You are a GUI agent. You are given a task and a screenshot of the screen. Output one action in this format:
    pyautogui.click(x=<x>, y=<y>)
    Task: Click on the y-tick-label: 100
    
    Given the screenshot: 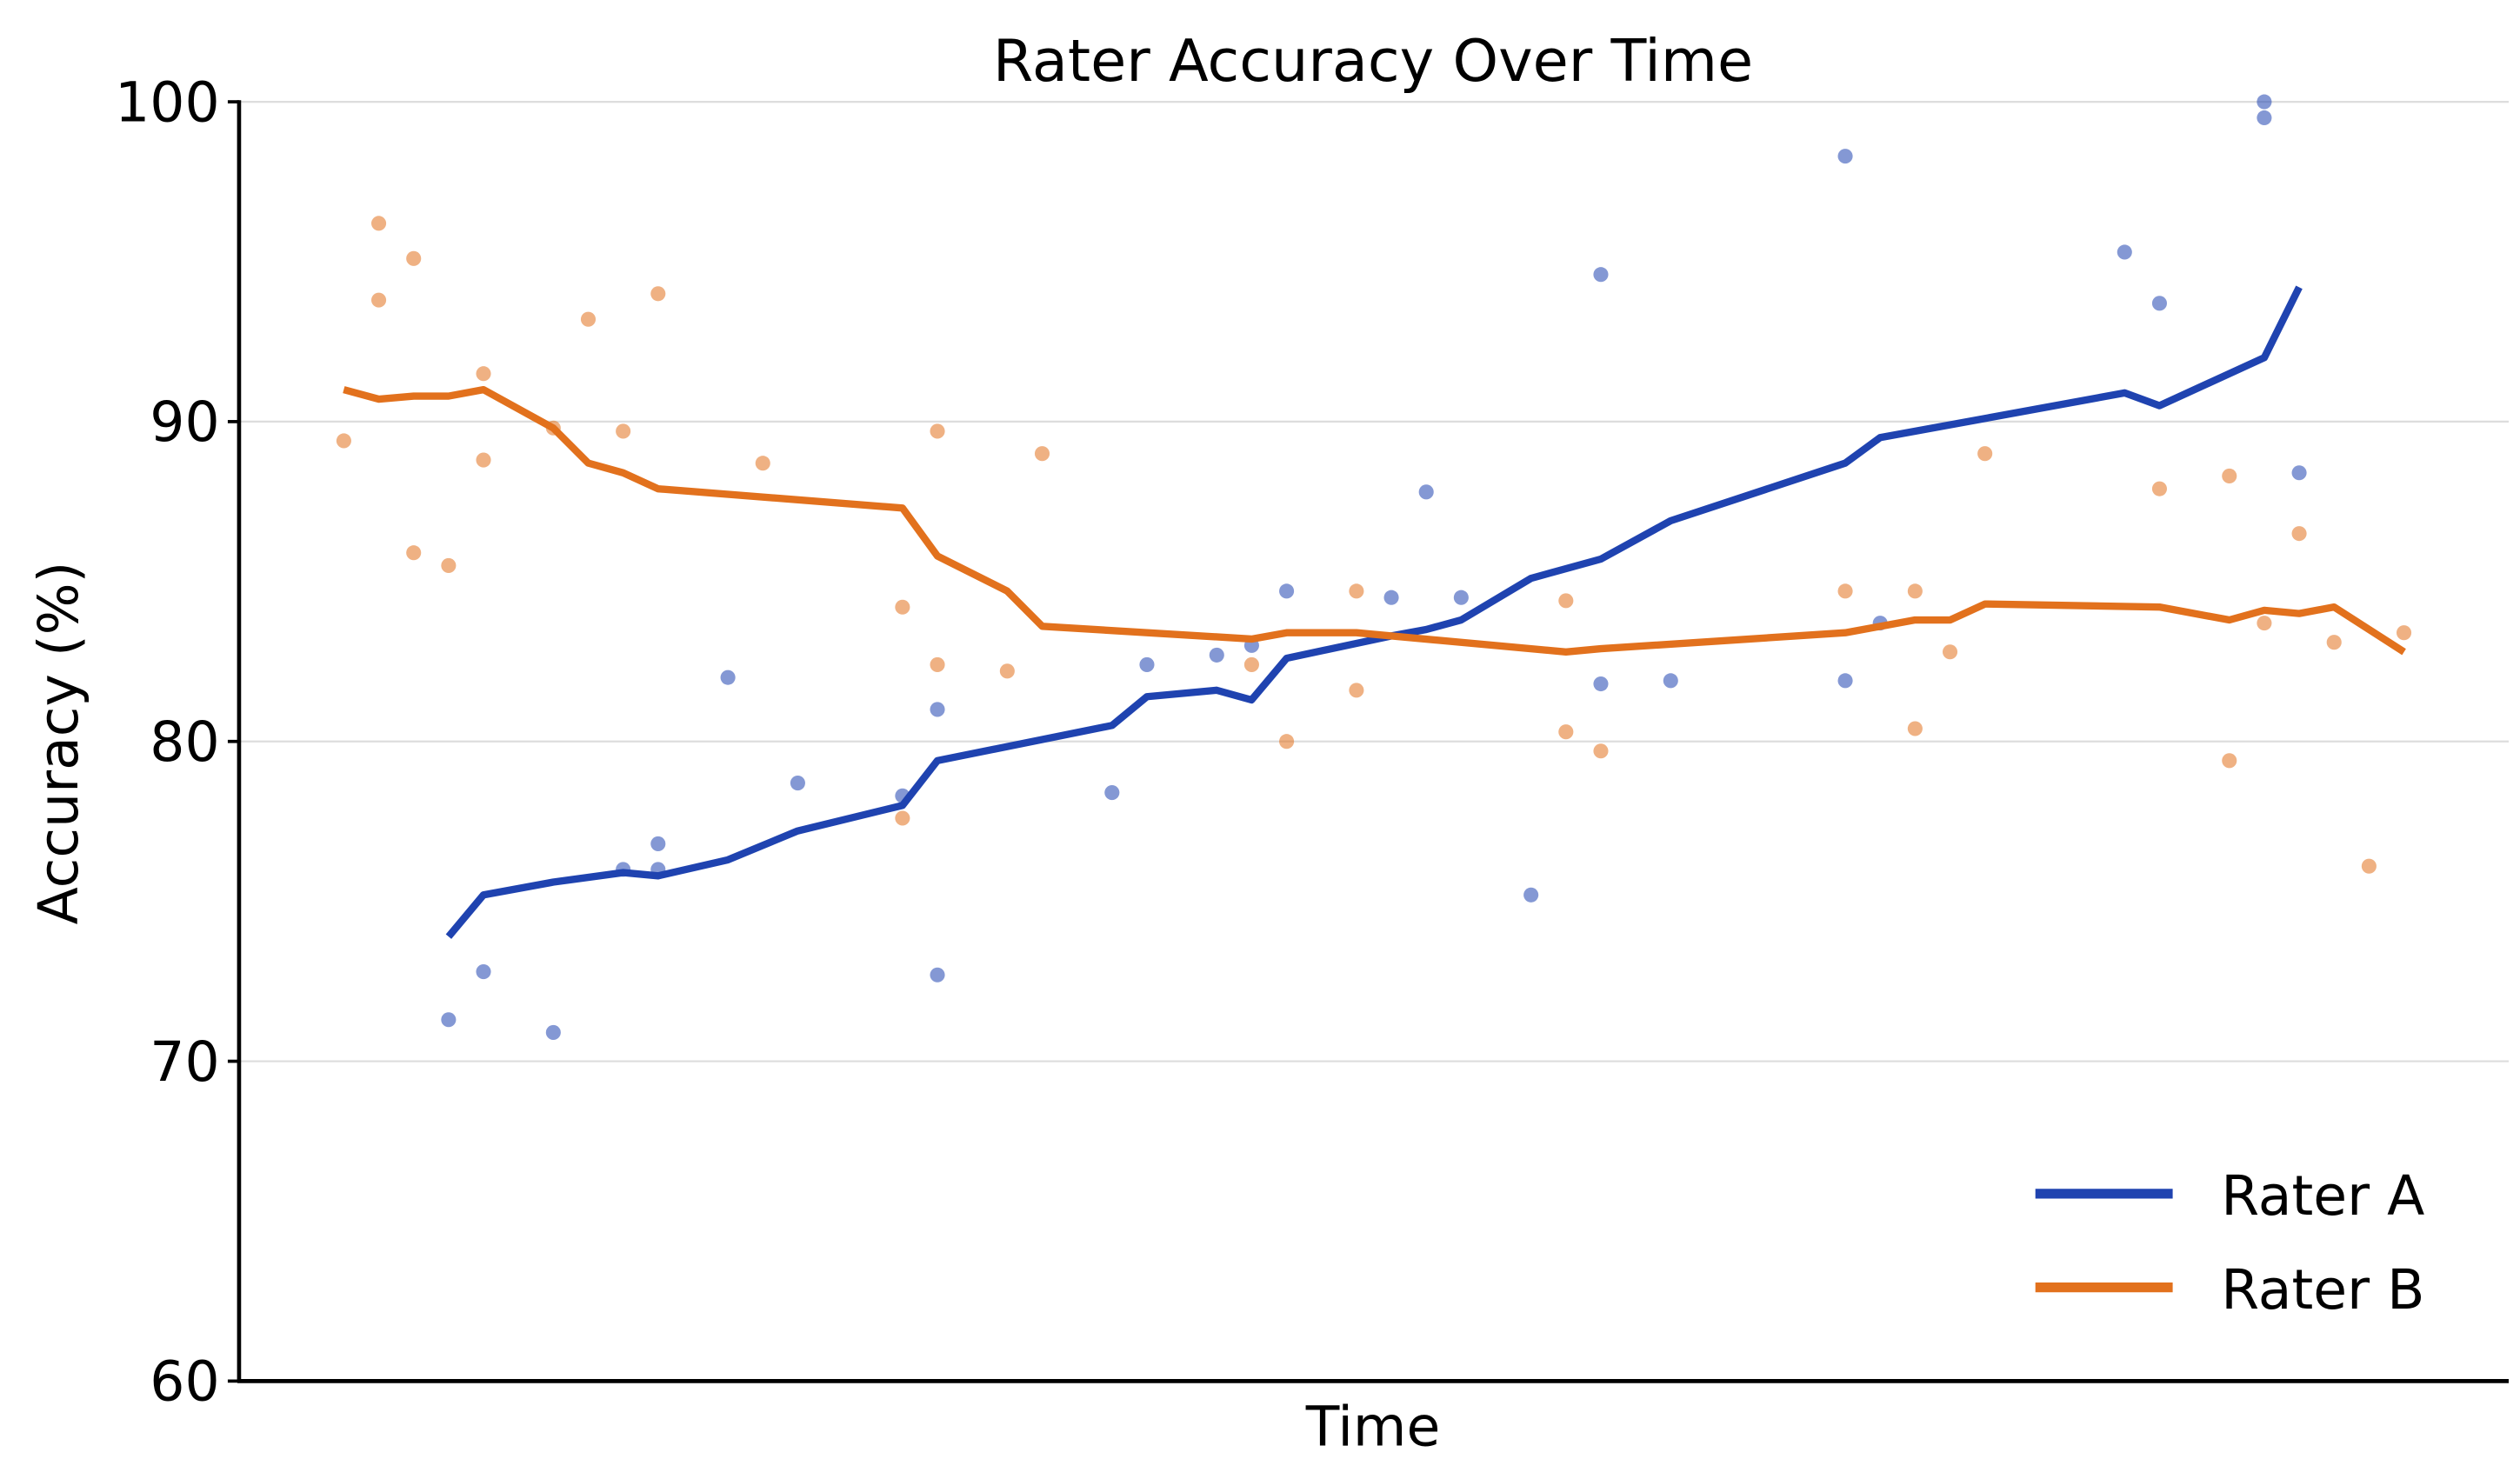 What is the action you would take?
    pyautogui.click(x=167, y=102)
    